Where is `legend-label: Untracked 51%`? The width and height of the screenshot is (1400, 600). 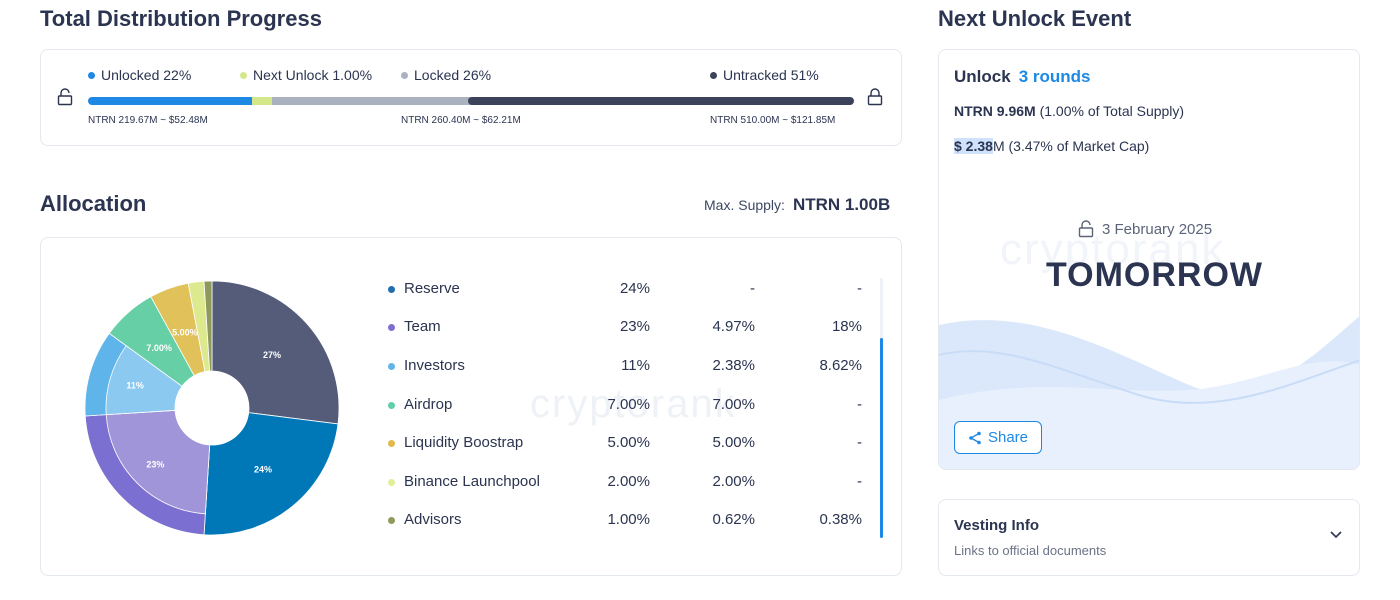
legend-label: Untracked 51% is located at coordinates (771, 75).